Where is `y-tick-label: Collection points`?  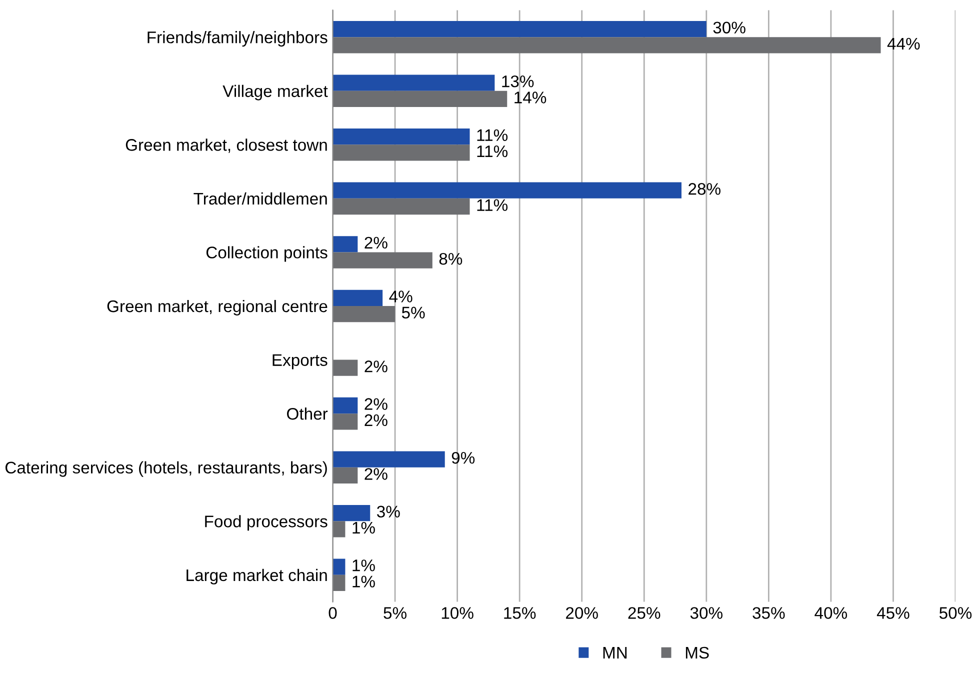 y-tick-label: Collection points is located at coordinates (267, 254).